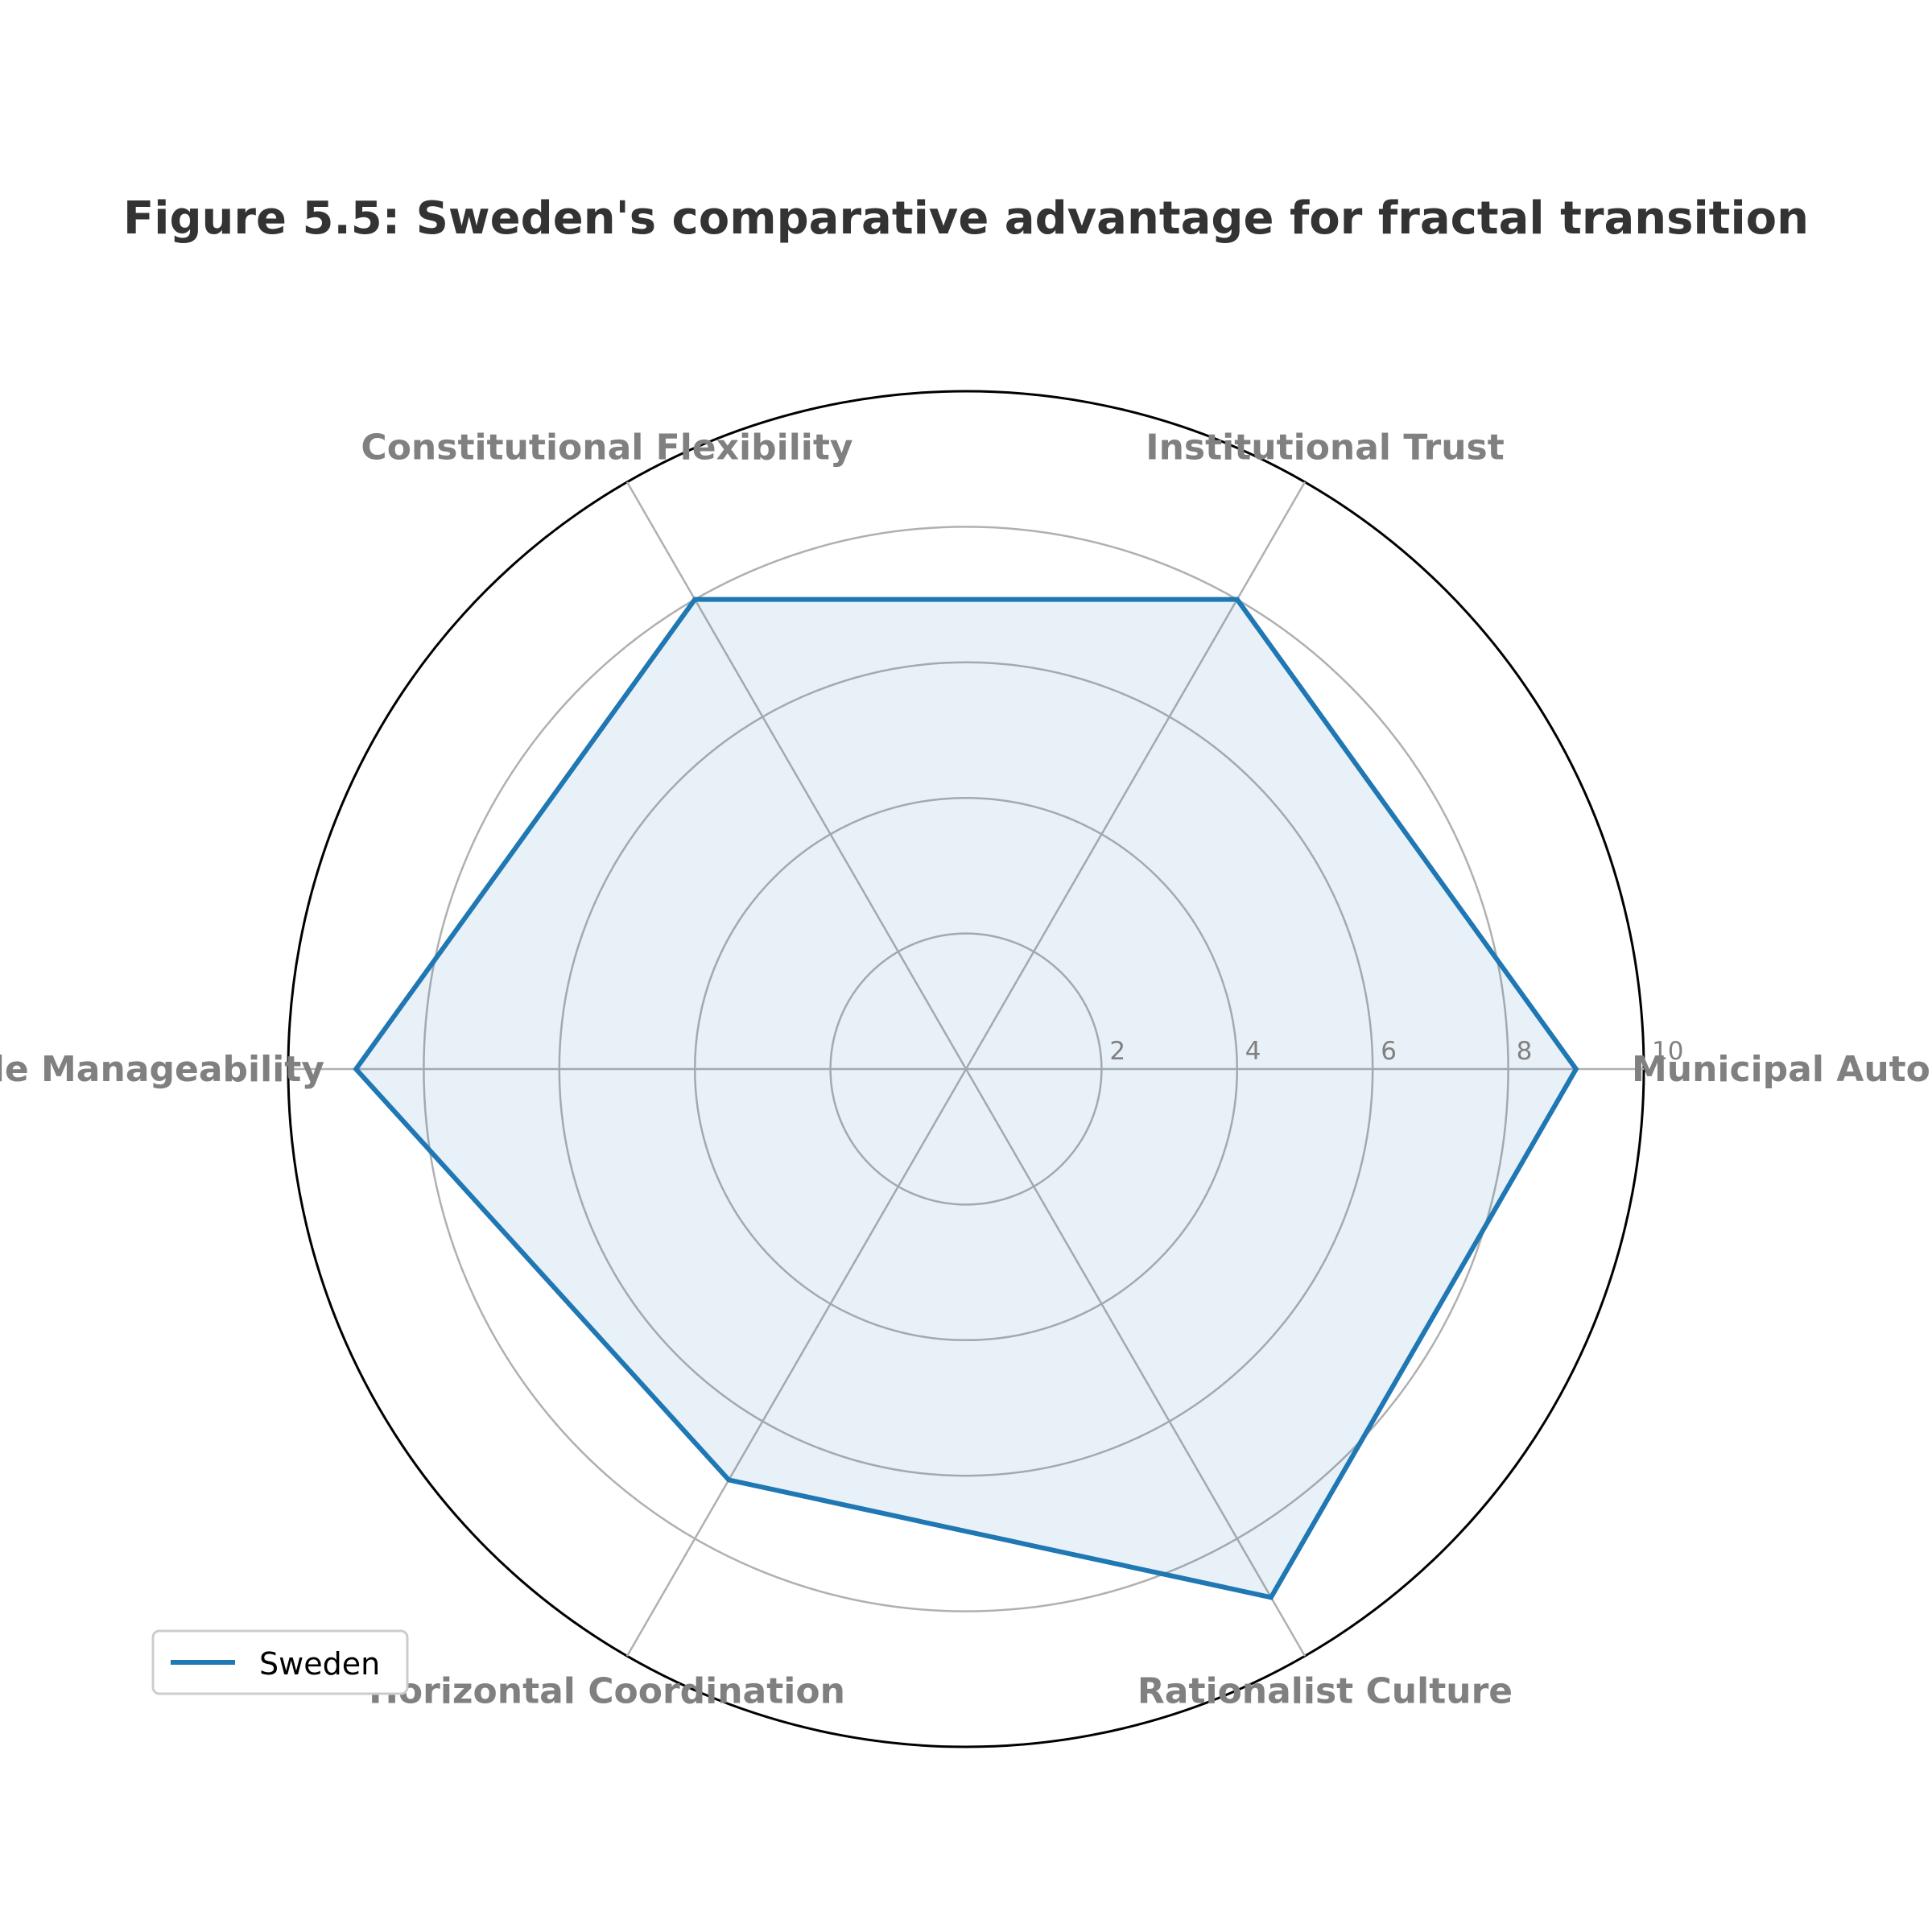  Describe the element at coordinates (1782, 1069) in the screenshot. I see `axis-label: Municipal Autonomy` at that location.